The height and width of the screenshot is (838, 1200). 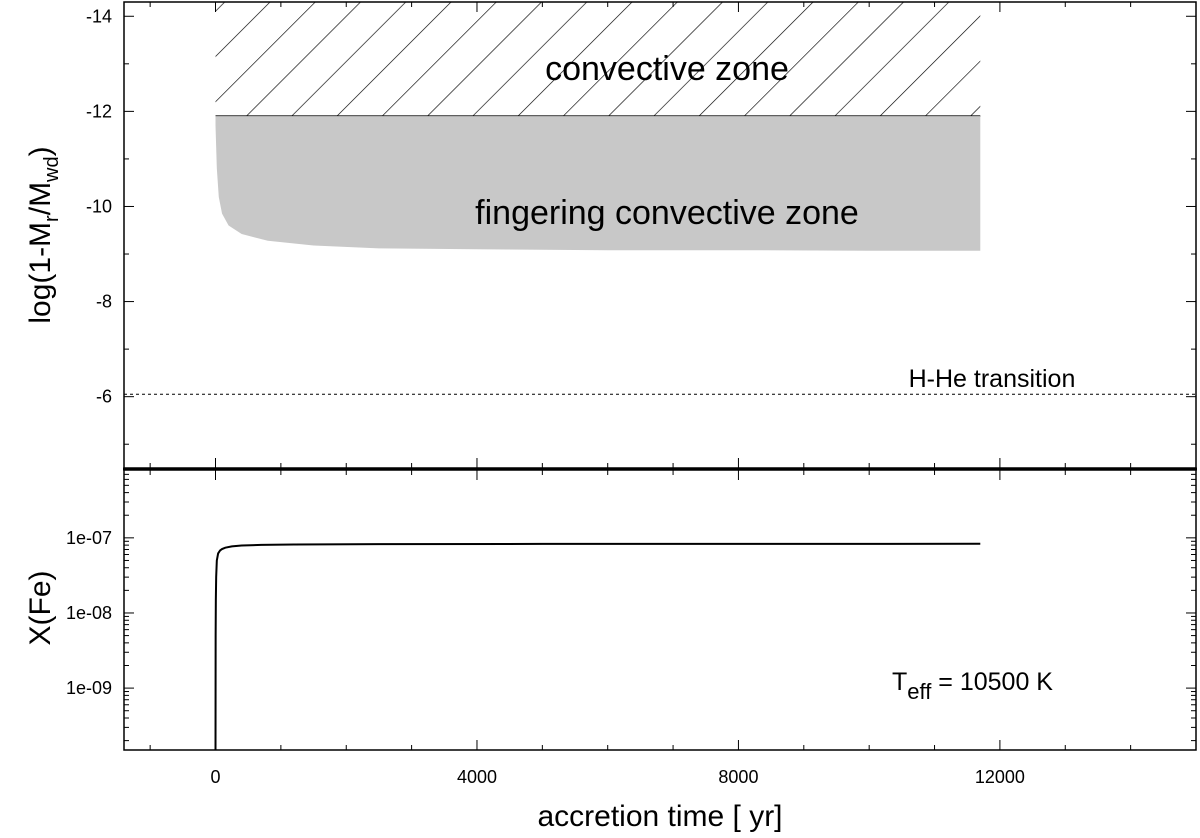 What do you see at coordinates (40, 608) in the screenshot?
I see `bottom-y-axis-title: X(Fe)` at bounding box center [40, 608].